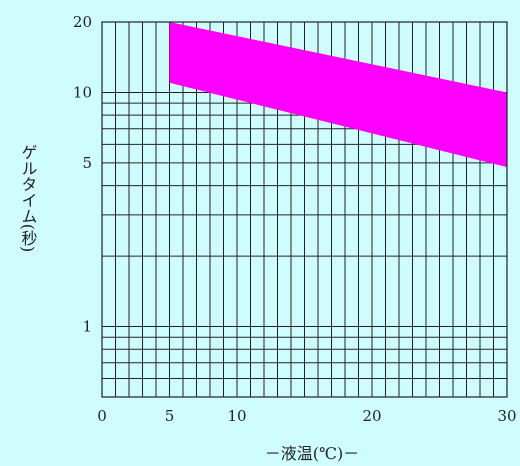 This screenshot has width=520, height=466. What do you see at coordinates (506, 416) in the screenshot?
I see `x-tick-label: 30` at bounding box center [506, 416].